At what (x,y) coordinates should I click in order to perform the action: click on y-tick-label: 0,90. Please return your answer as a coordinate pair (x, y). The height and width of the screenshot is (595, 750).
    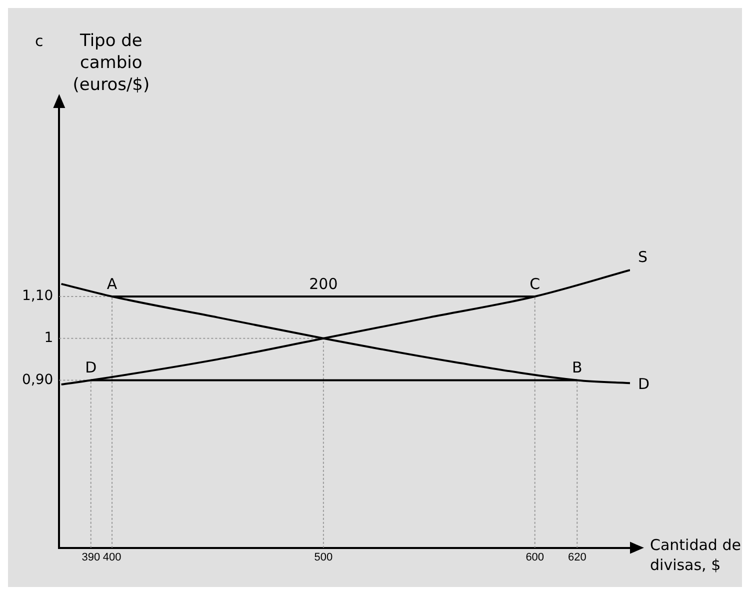
    Looking at the image, I should click on (38, 380).